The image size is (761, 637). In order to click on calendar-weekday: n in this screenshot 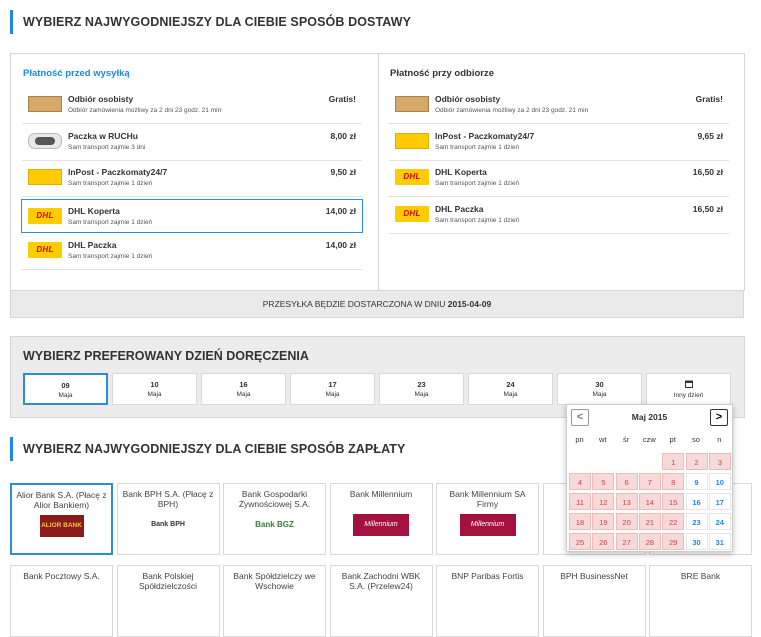, I will do `click(719, 439)`.